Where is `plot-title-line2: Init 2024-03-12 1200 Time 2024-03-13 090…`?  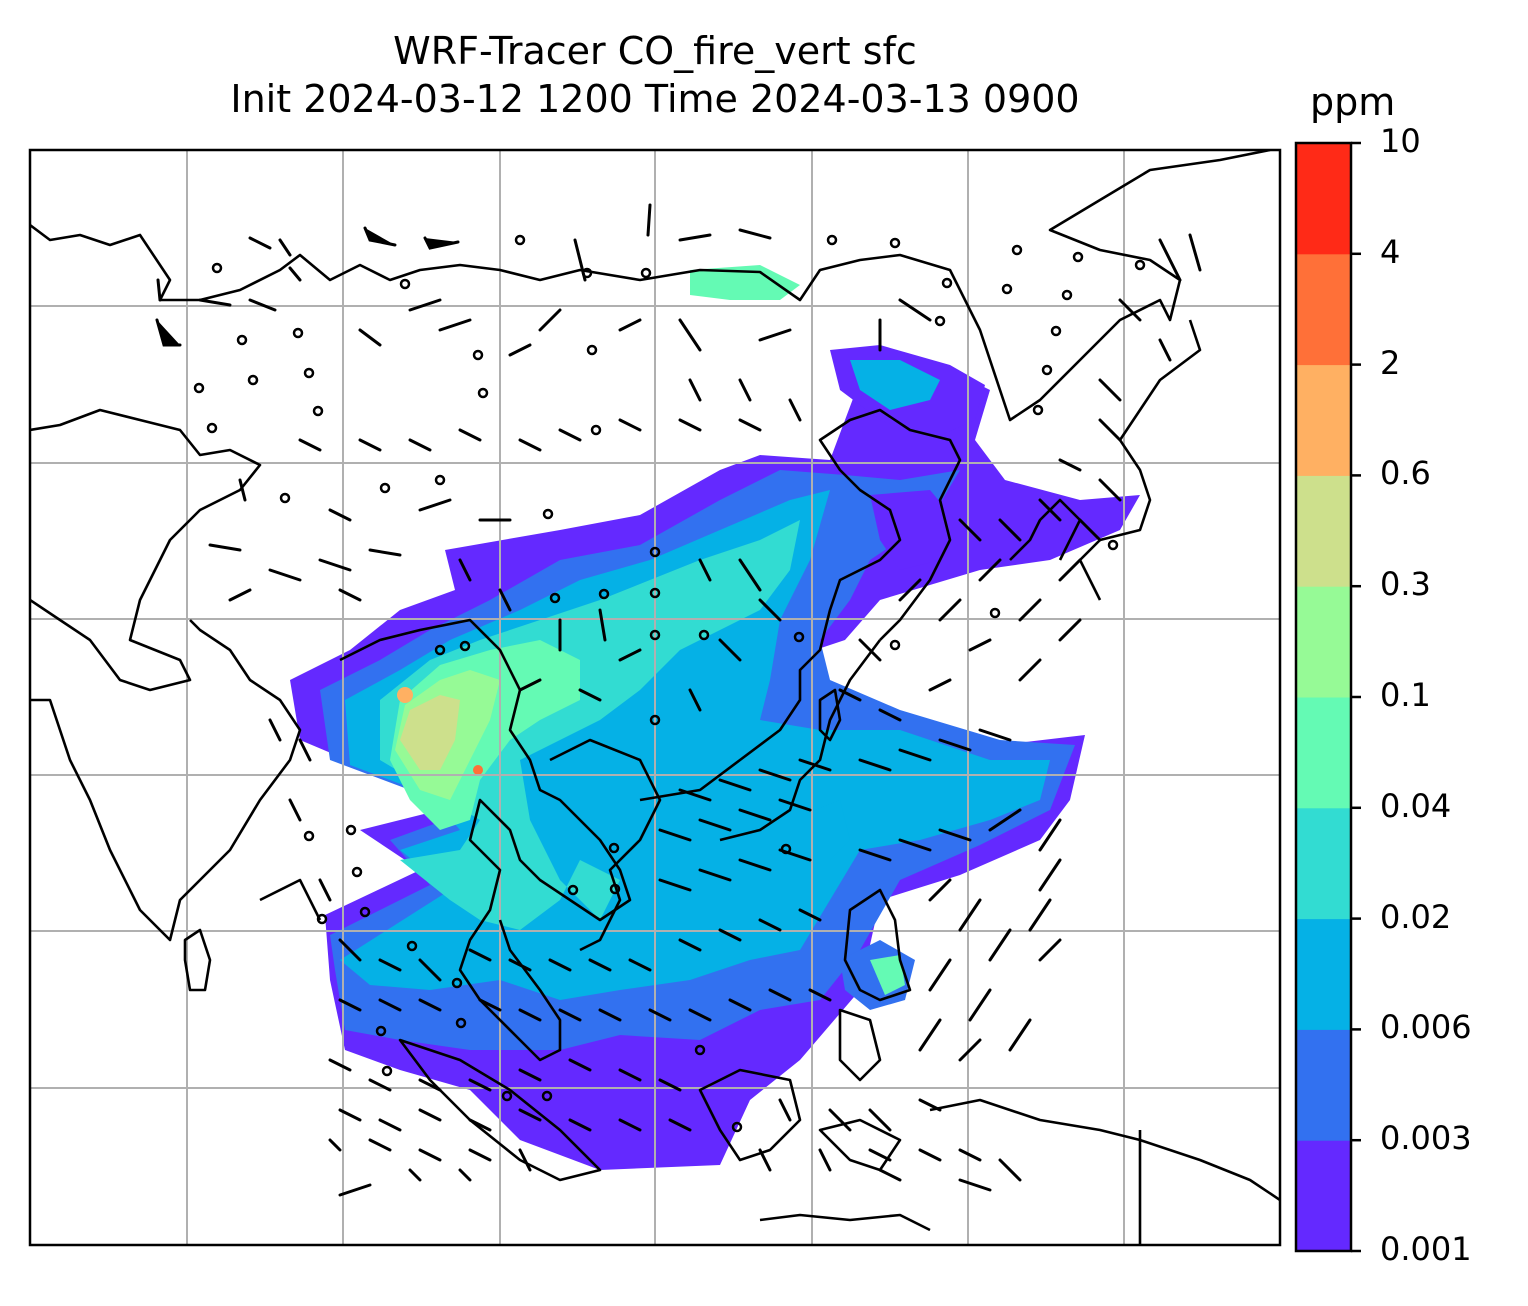
plot-title-line2: Init 2024-03-12 1200 Time 2024-03-13 090… is located at coordinates (655, 99).